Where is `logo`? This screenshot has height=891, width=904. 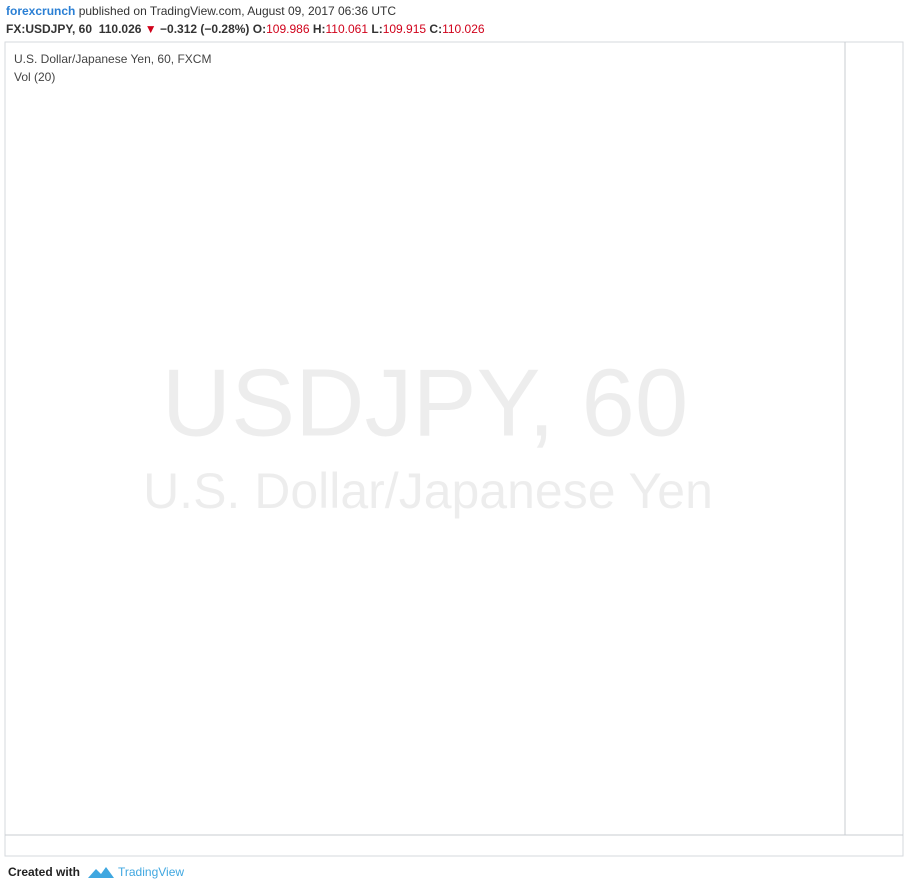
logo is located at coordinates (101, 872).